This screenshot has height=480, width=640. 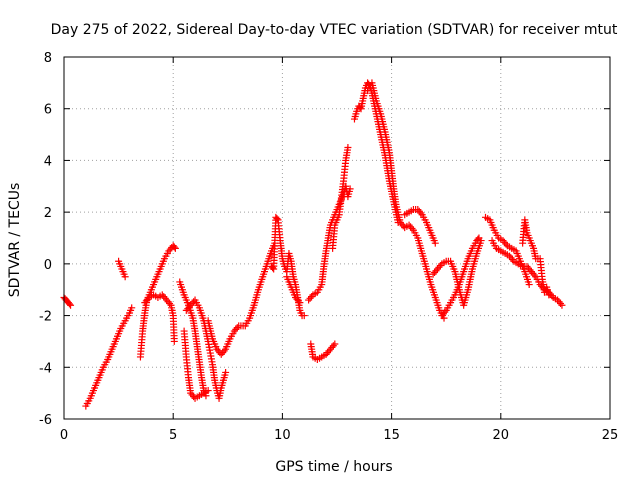 I want to click on y-tick-label: 2, so click(x=48, y=213).